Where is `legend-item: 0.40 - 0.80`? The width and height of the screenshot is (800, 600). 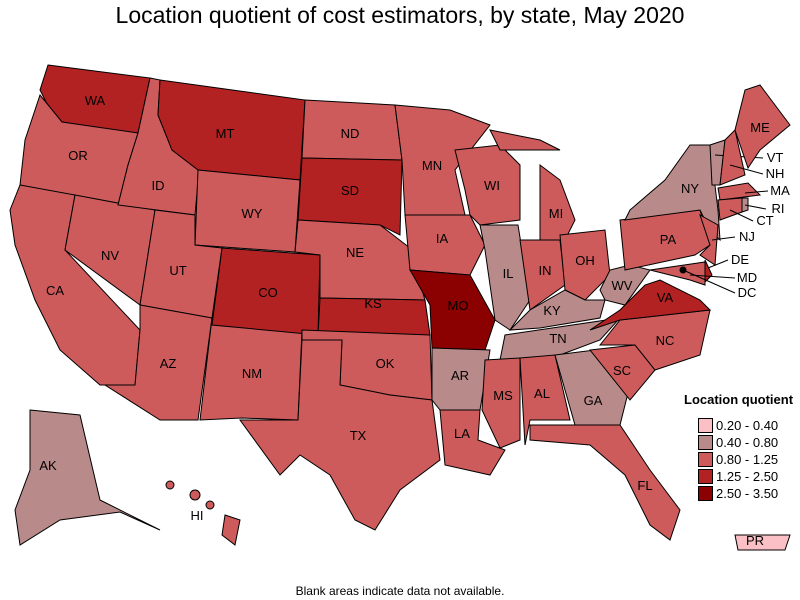
legend-item: 0.40 - 0.80 is located at coordinates (745, 442).